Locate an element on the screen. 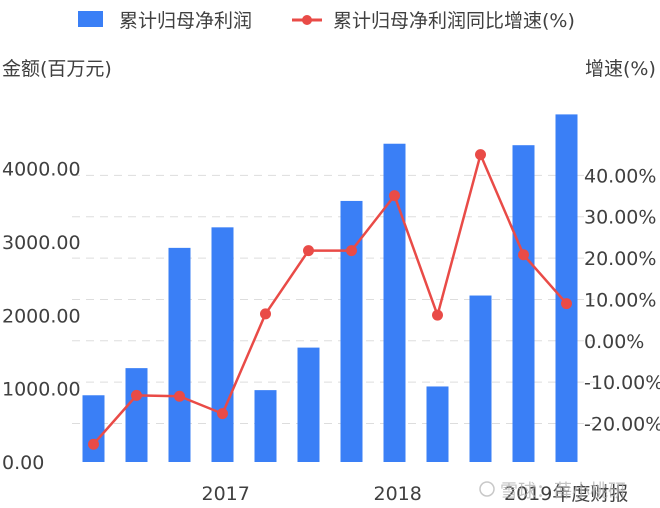  legend-bar-label: 累计归母净利润 is located at coordinates (185, 21).